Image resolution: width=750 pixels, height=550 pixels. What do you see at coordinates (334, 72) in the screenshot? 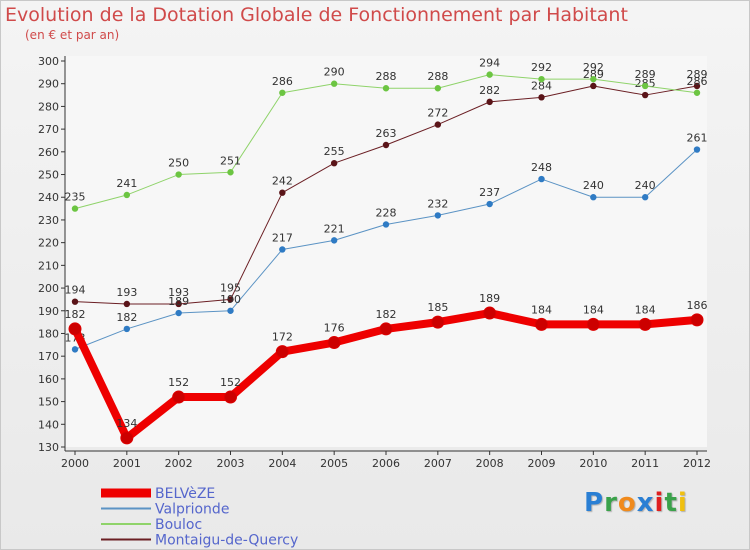
I see `data-label: 290` at bounding box center [334, 72].